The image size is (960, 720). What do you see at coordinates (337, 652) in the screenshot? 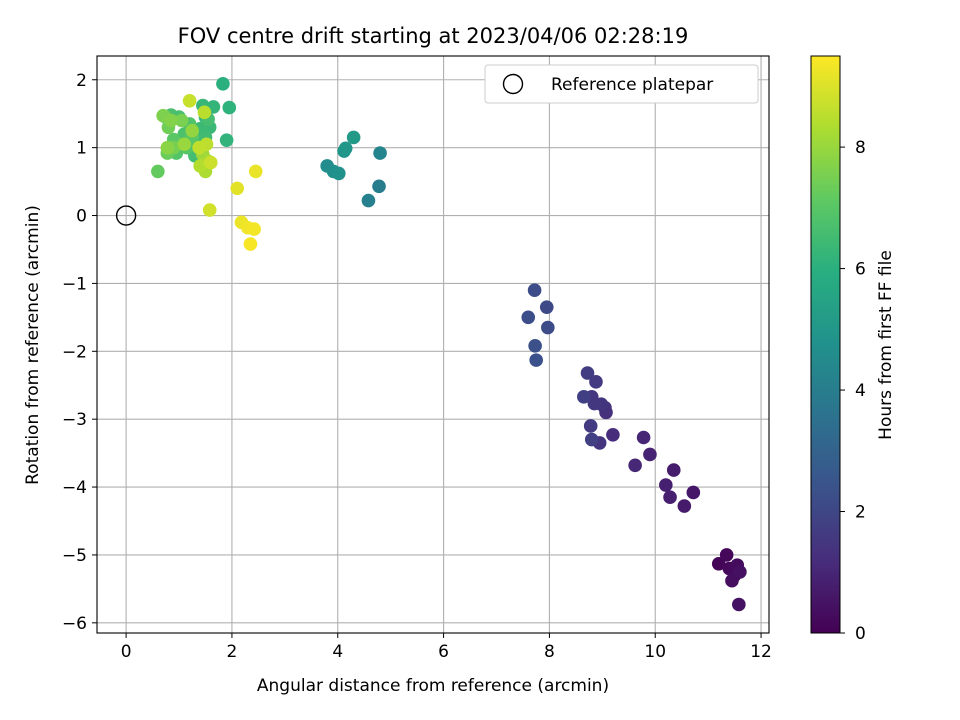
I see `x-tick-label: 4` at bounding box center [337, 652].